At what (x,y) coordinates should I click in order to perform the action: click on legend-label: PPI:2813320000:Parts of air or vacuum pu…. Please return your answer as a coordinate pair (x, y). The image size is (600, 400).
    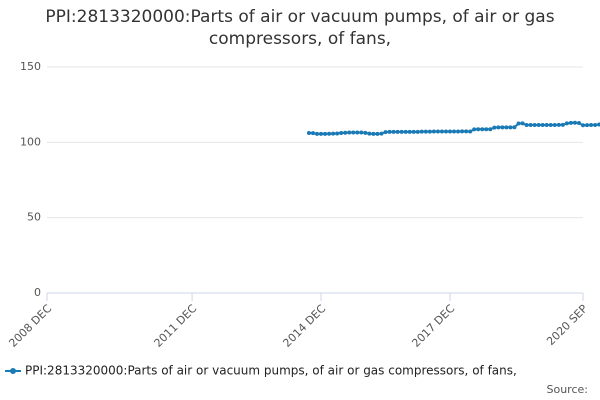
    Looking at the image, I should click on (271, 371).